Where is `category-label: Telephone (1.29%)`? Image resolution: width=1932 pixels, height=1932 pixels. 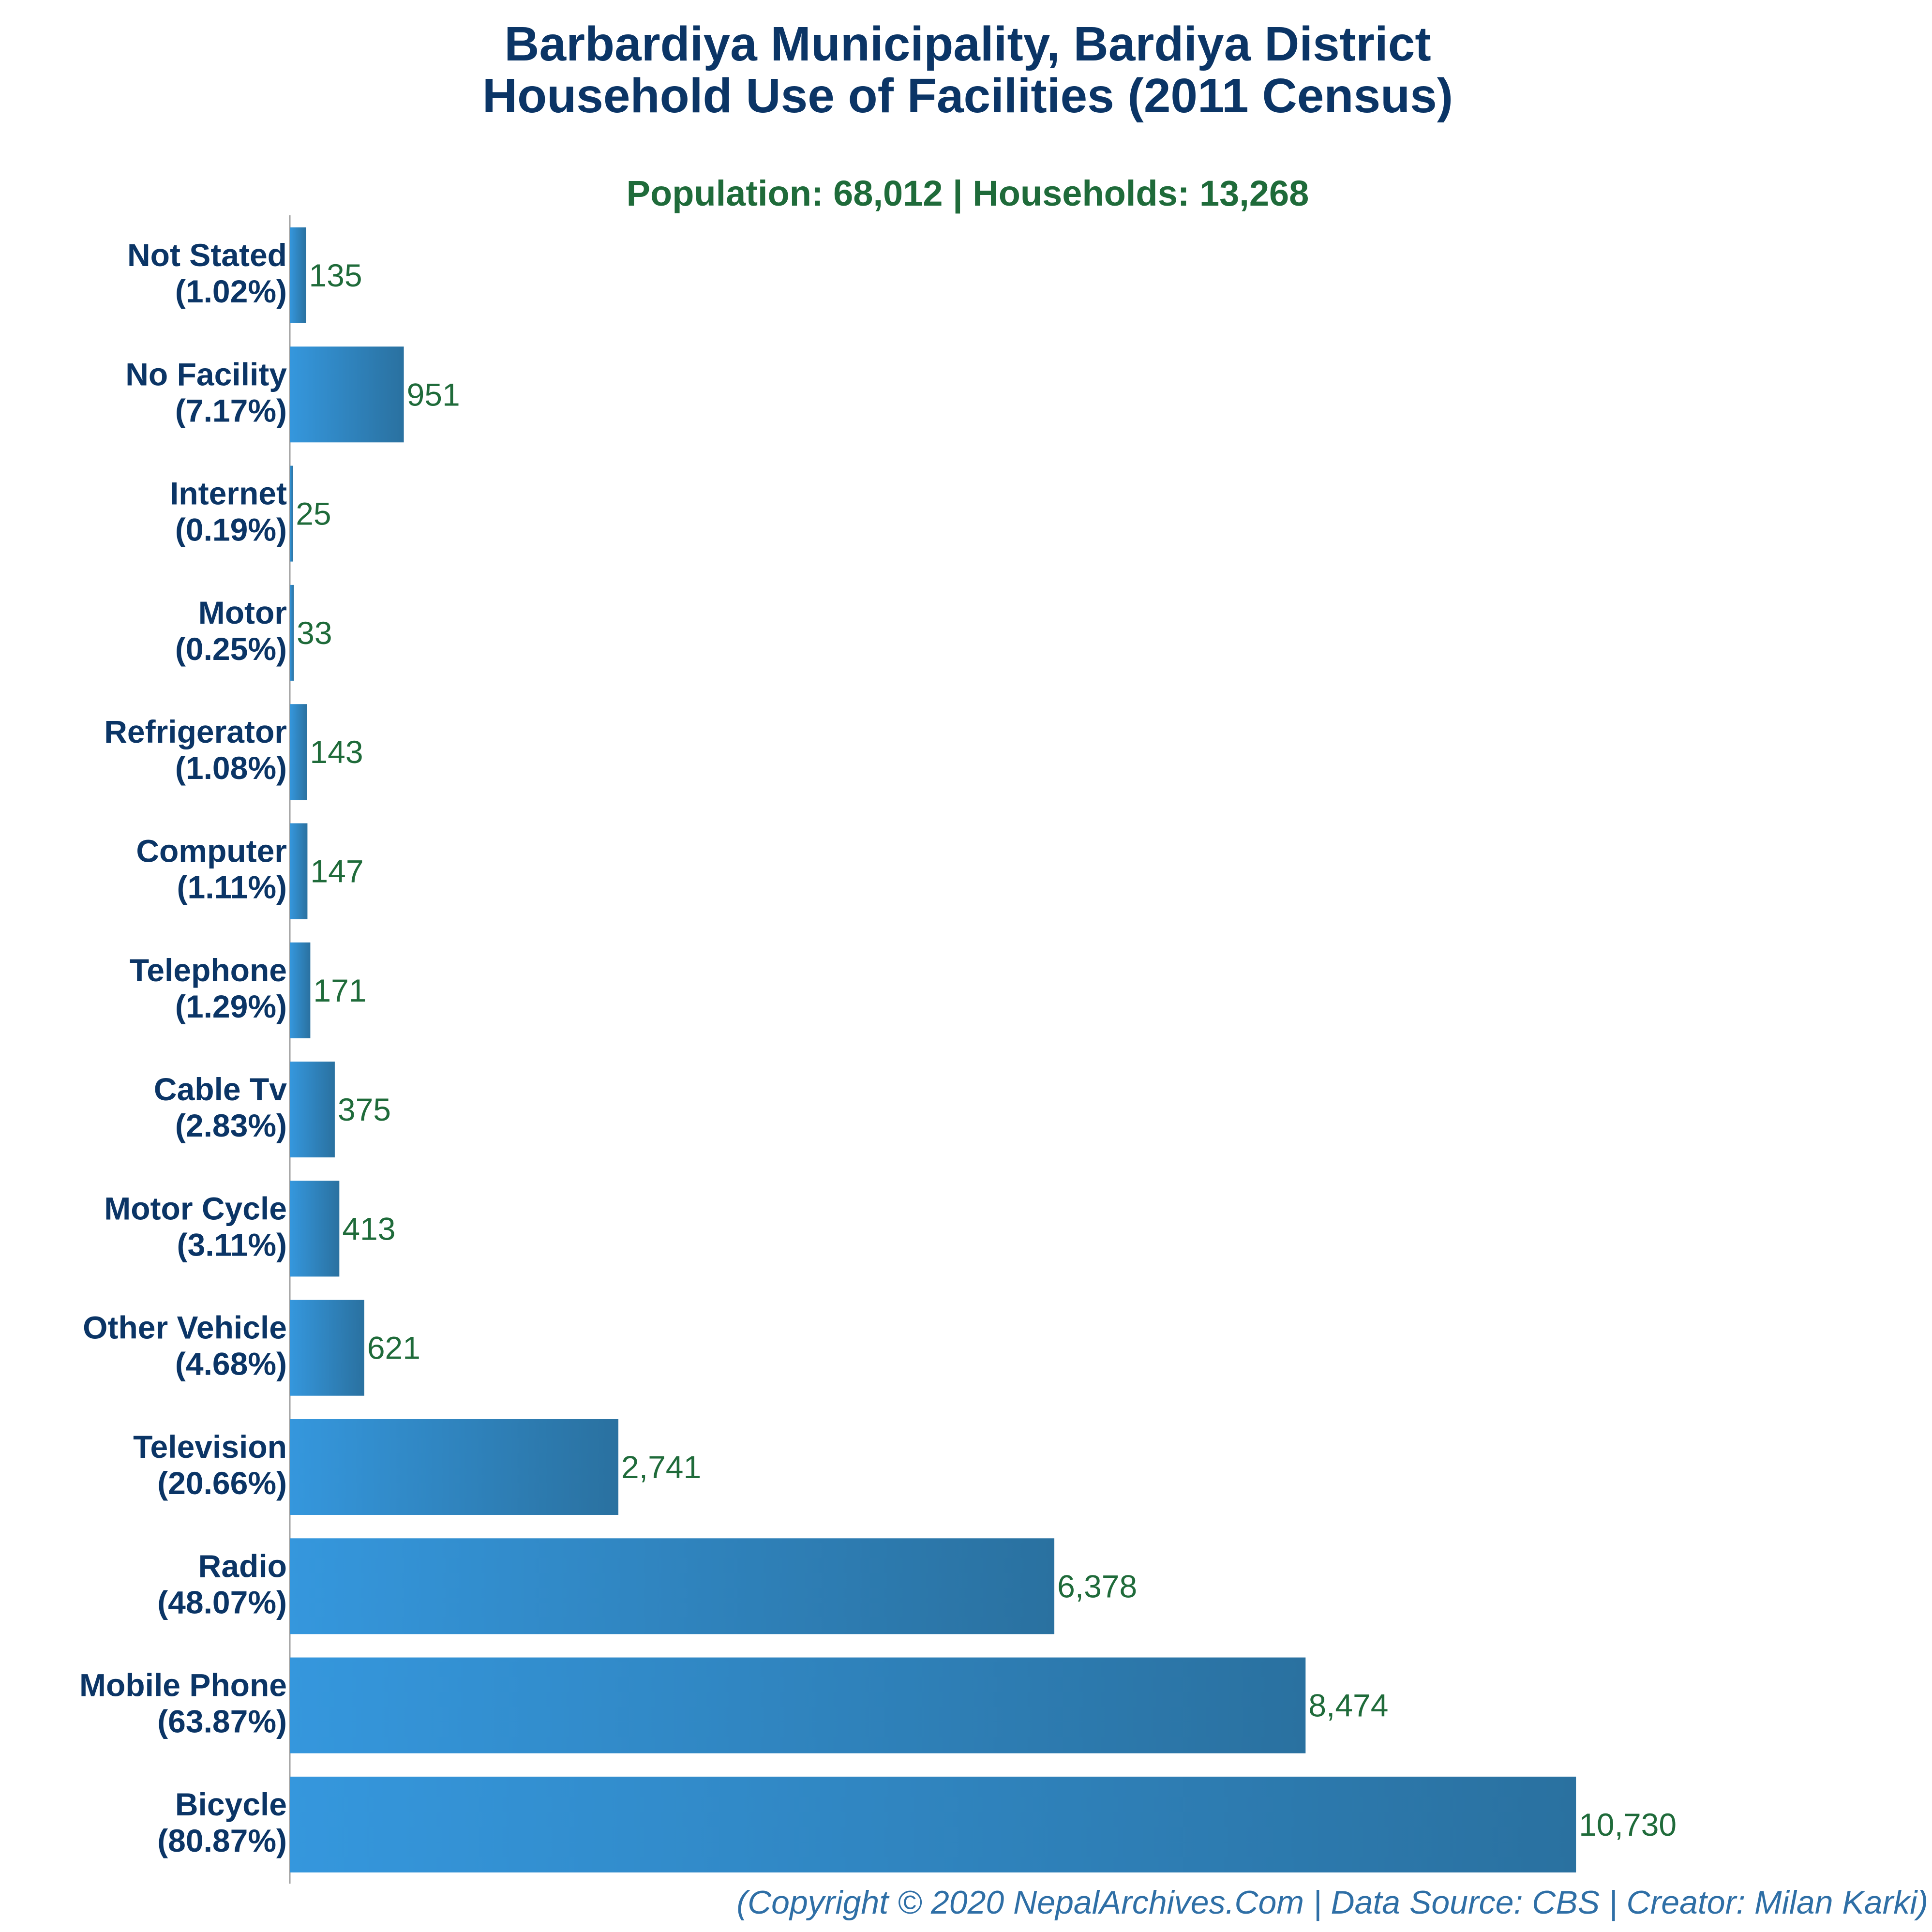 category-label: Telephone (1.29%) is located at coordinates (208, 988).